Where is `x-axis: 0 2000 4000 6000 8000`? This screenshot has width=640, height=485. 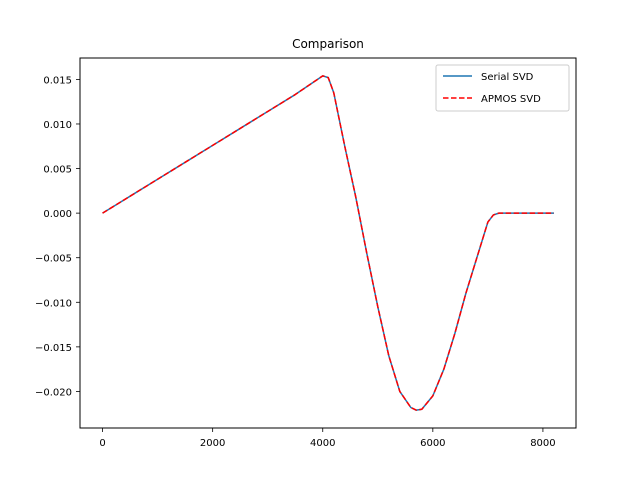
x-axis: 0 2000 4000 6000 8000 is located at coordinates (327, 438).